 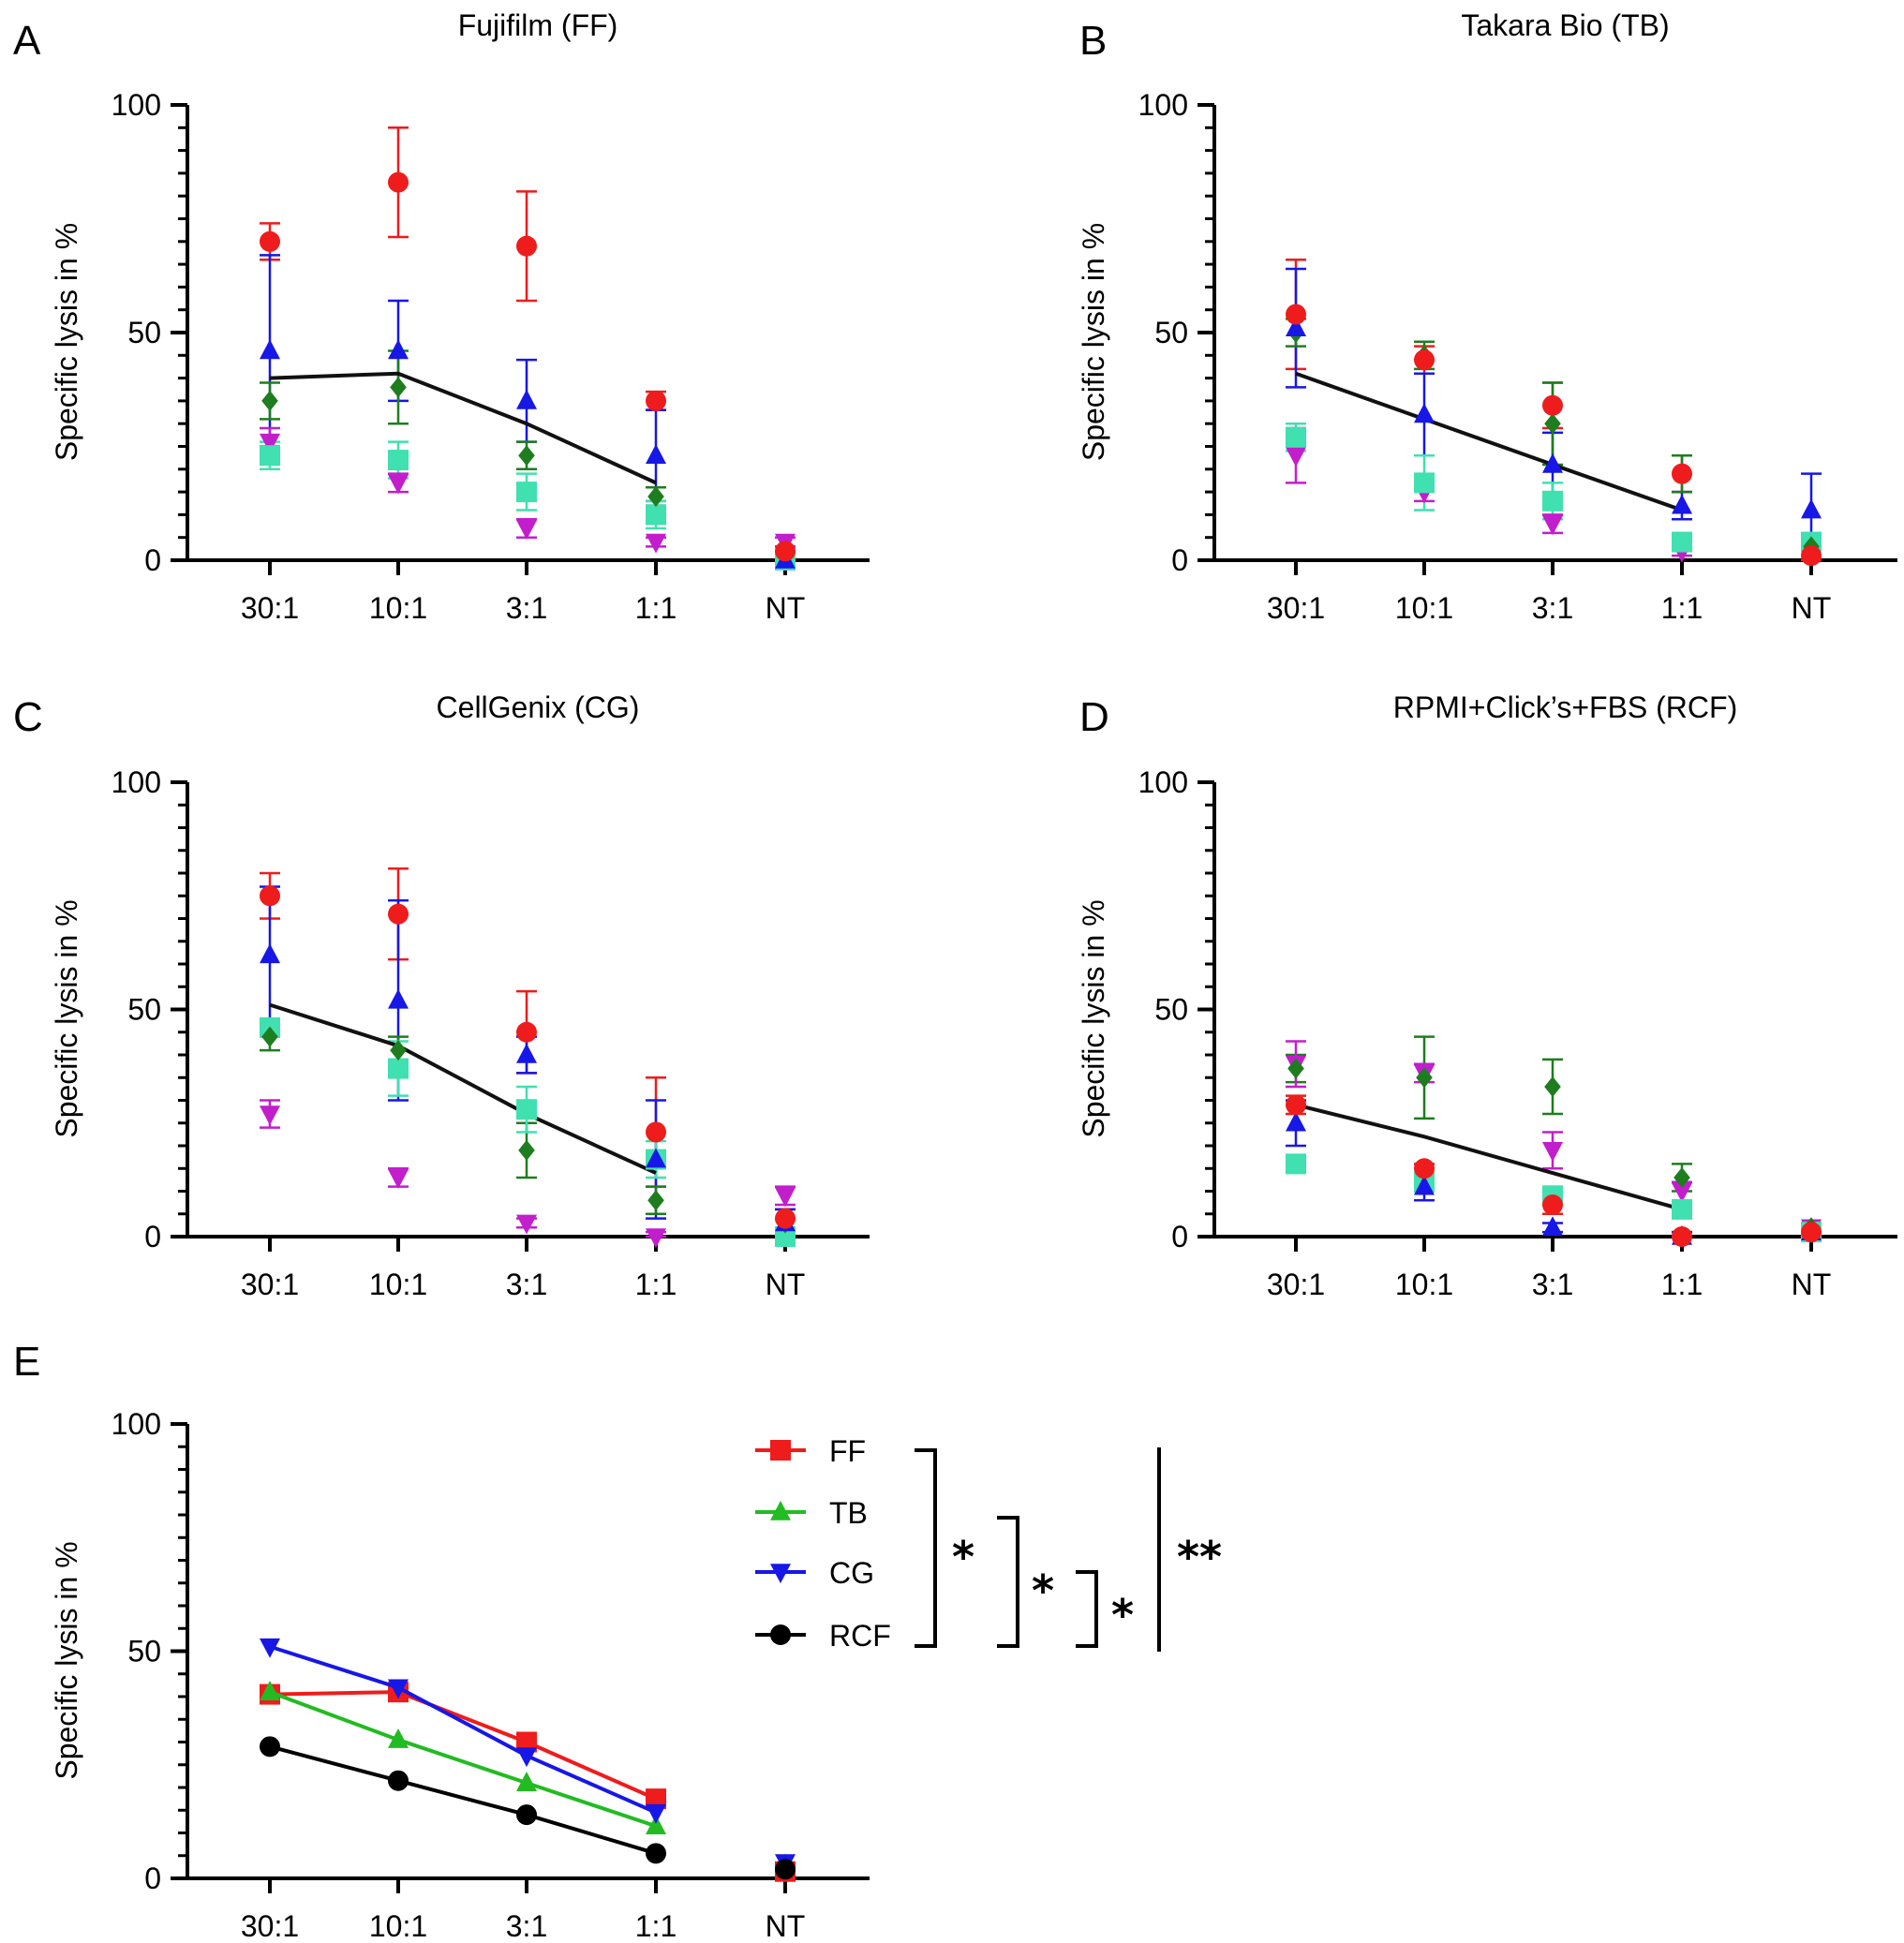 I want to click on legend-marker-tb, so click(x=780, y=1510).